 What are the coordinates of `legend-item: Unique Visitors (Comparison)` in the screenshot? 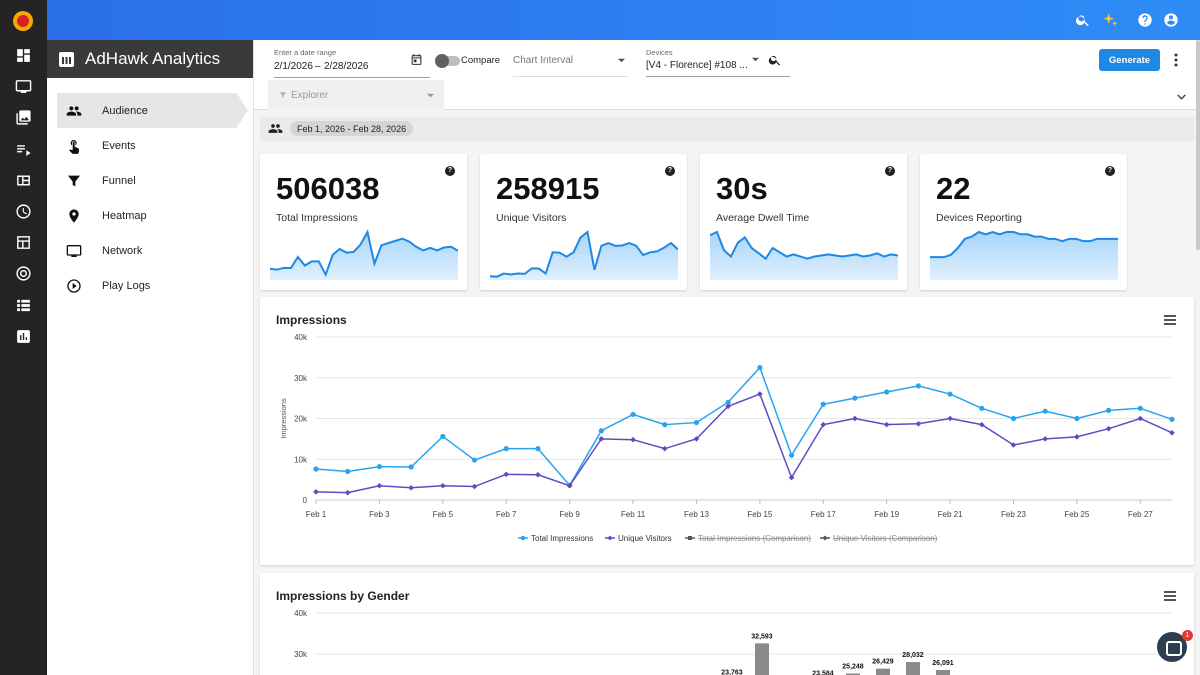 It's located at (879, 538).